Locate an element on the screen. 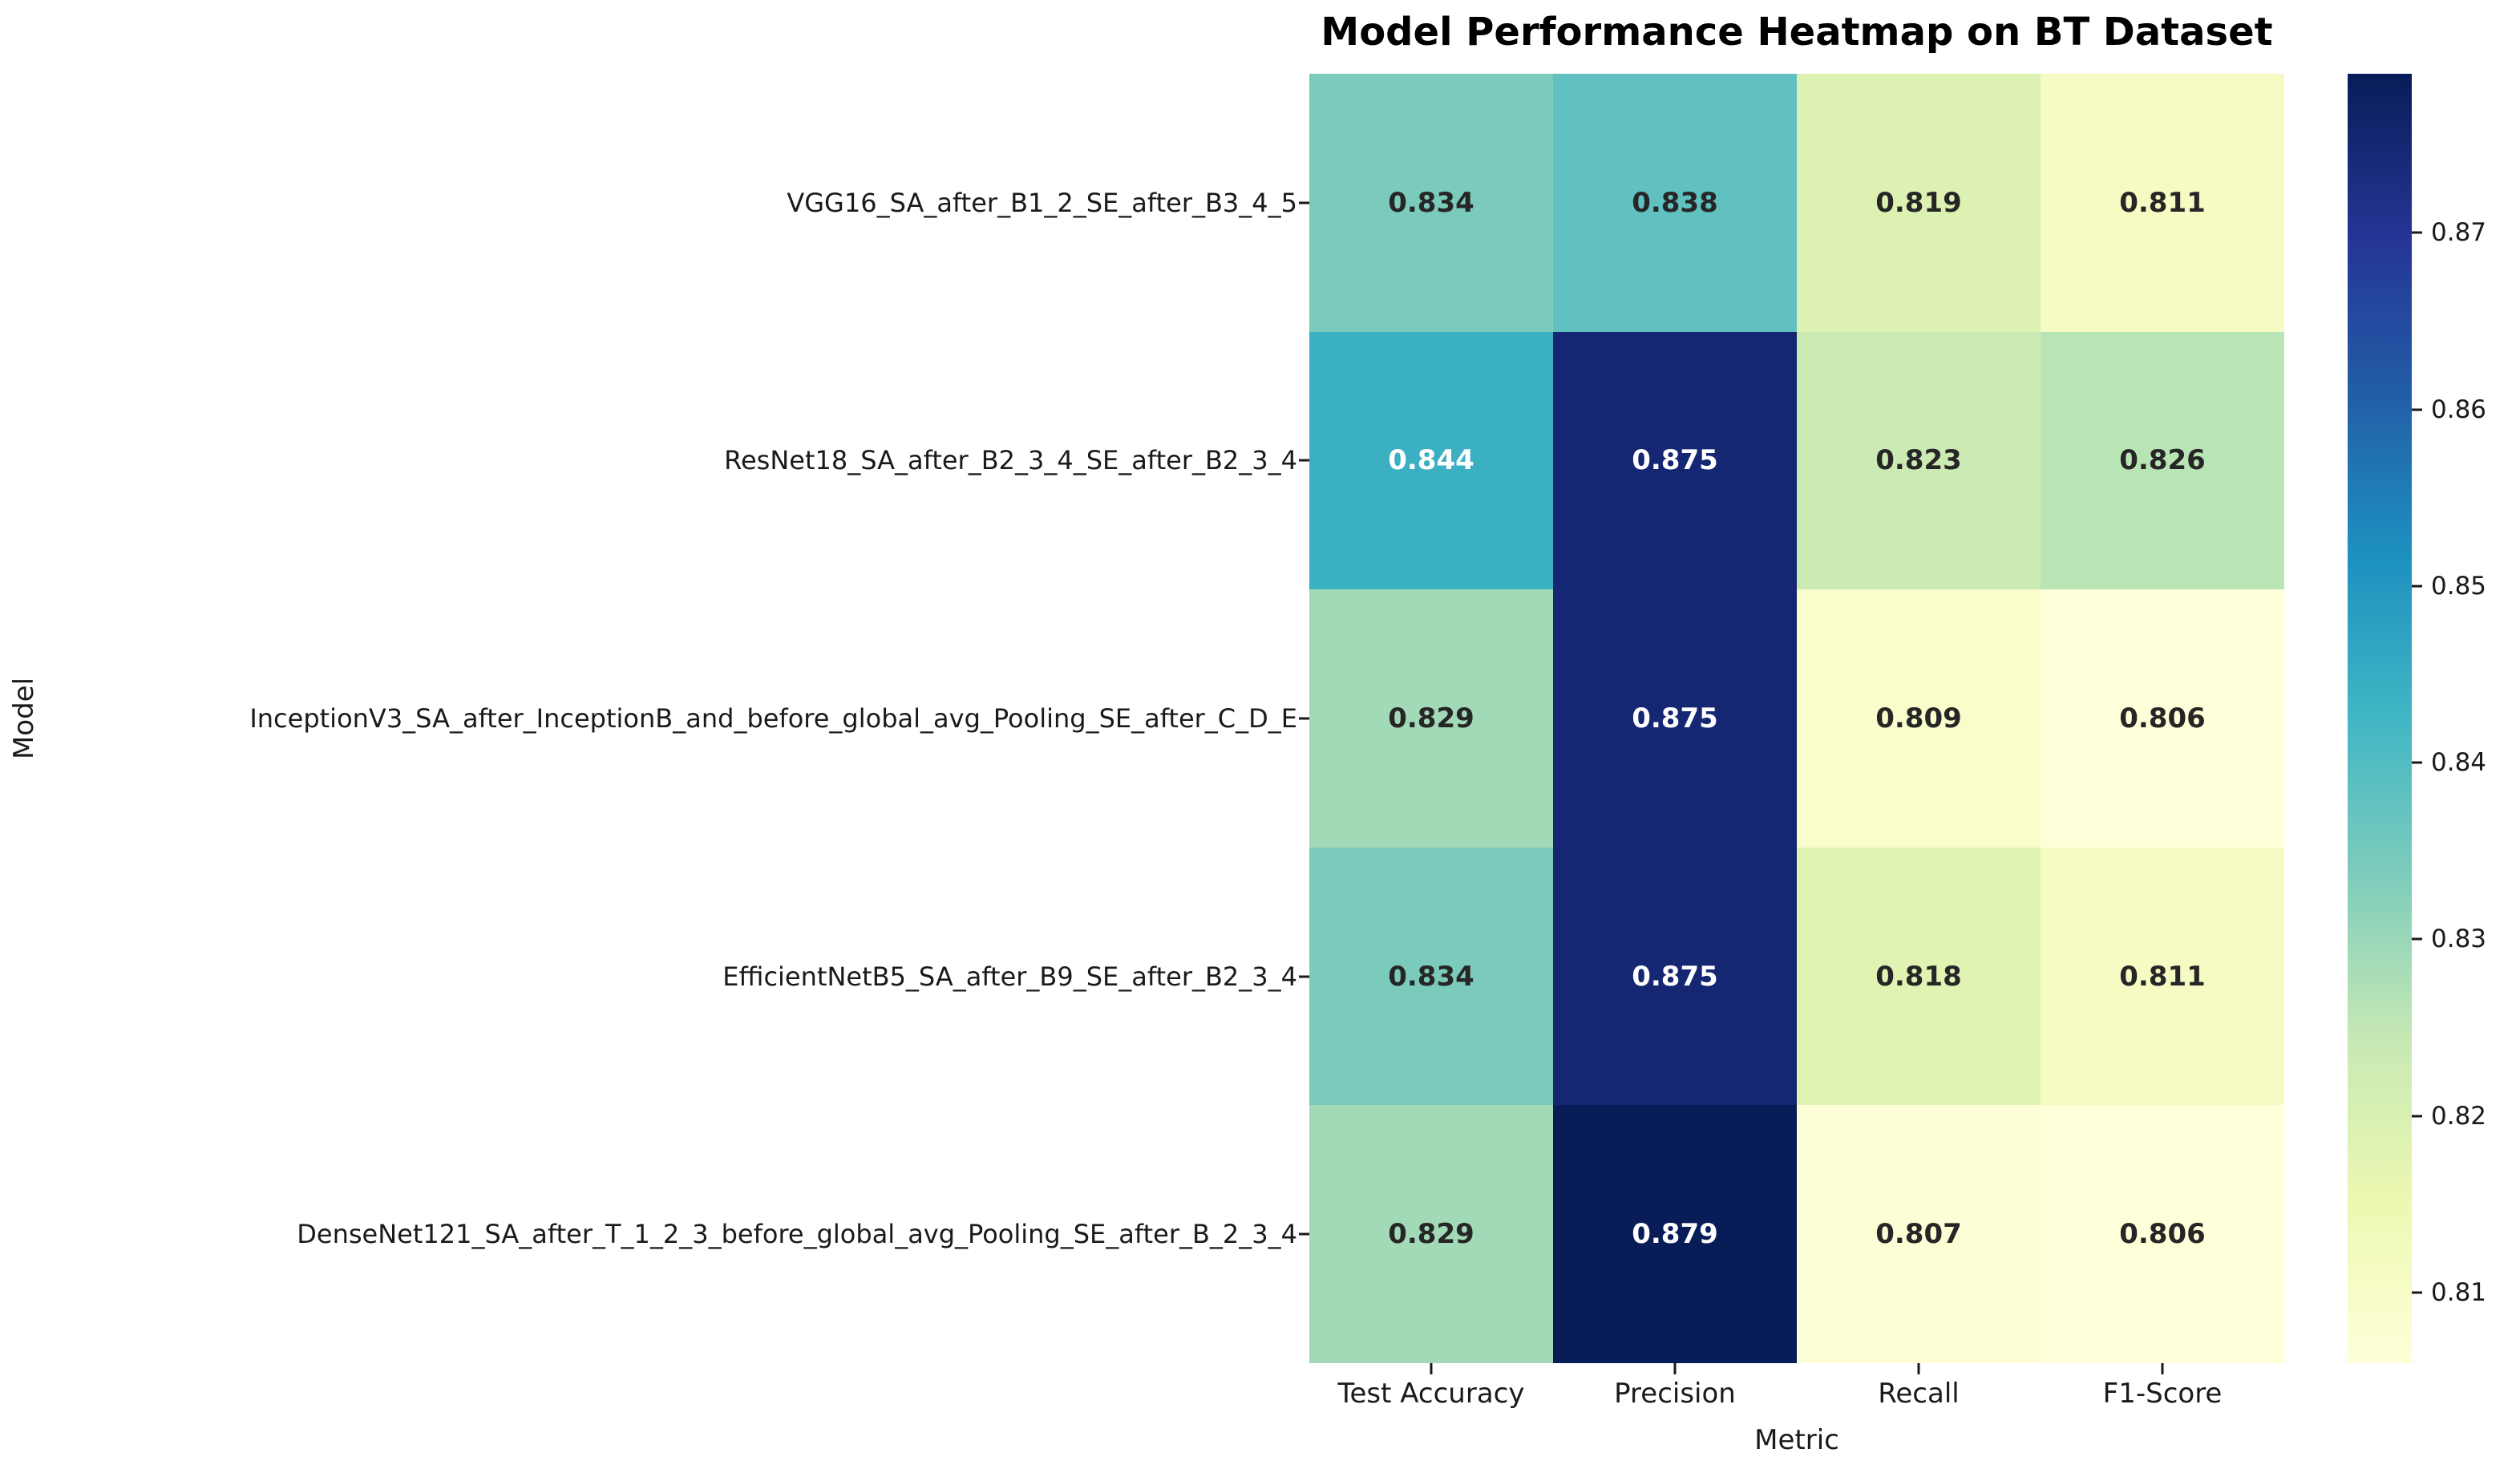 This screenshot has height=1469, width=2520. colorbar-tick-label: 0.83 is located at coordinates (2459, 939).